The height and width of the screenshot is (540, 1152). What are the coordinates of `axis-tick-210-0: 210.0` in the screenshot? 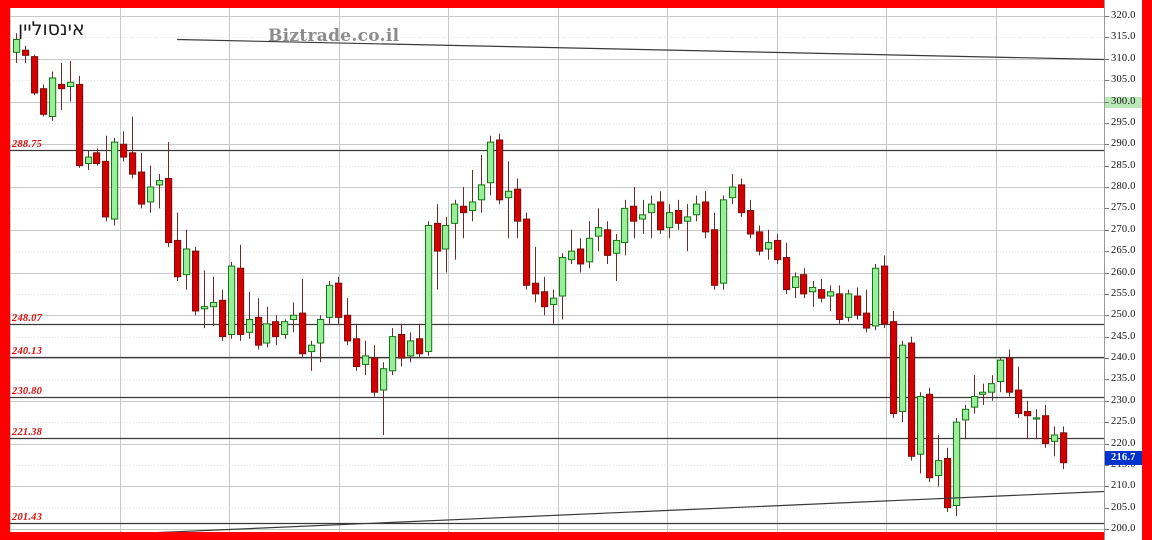 It's located at (1128, 486).